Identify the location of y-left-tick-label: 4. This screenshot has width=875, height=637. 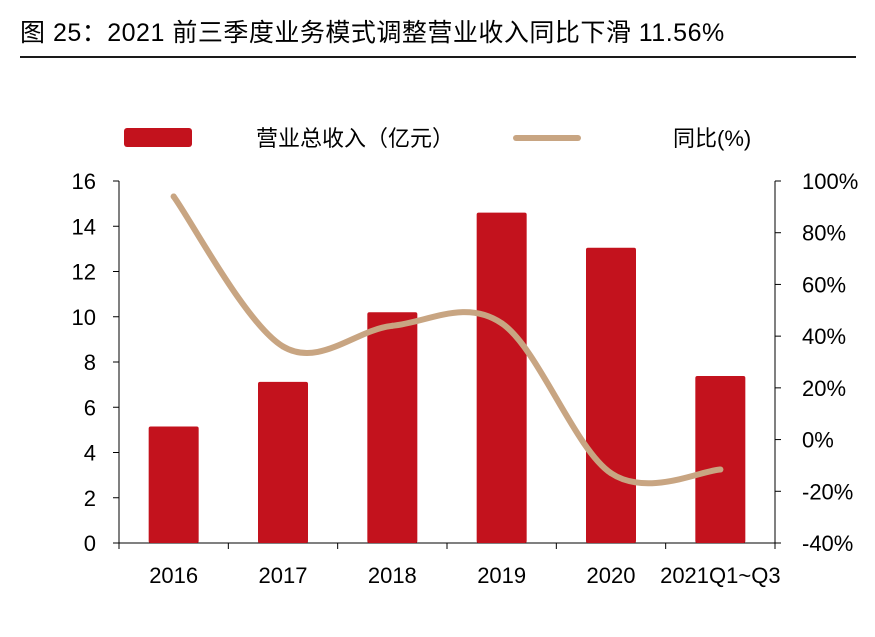
(90, 453).